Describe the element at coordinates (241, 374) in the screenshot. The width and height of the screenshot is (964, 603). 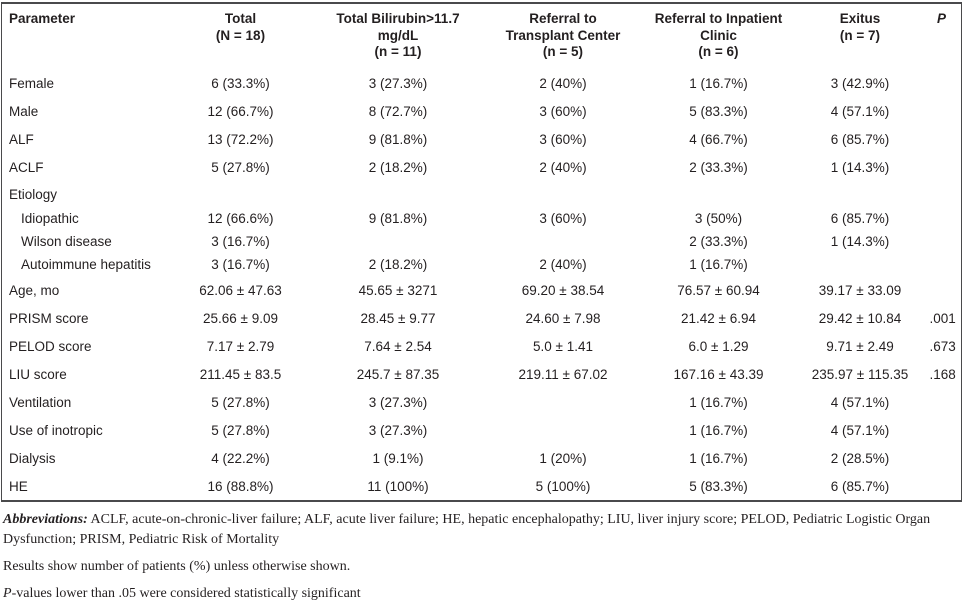
I see `cell-total: 211.45 ± 83.5` at that location.